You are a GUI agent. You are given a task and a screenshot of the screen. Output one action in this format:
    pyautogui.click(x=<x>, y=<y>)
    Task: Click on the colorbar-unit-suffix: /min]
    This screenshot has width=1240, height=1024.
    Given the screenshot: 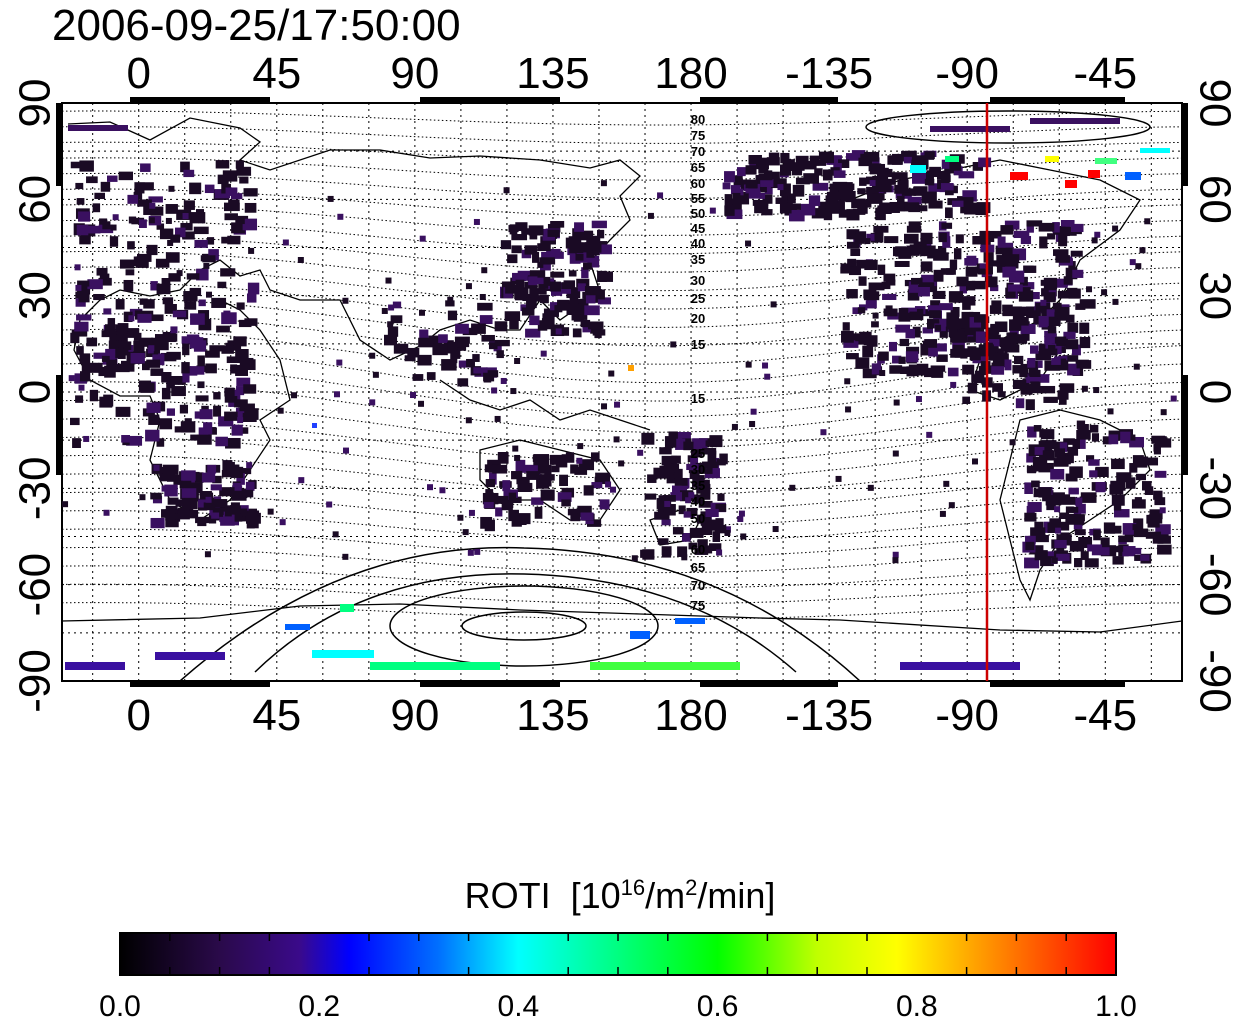 What is the action you would take?
    pyautogui.click(x=736, y=895)
    